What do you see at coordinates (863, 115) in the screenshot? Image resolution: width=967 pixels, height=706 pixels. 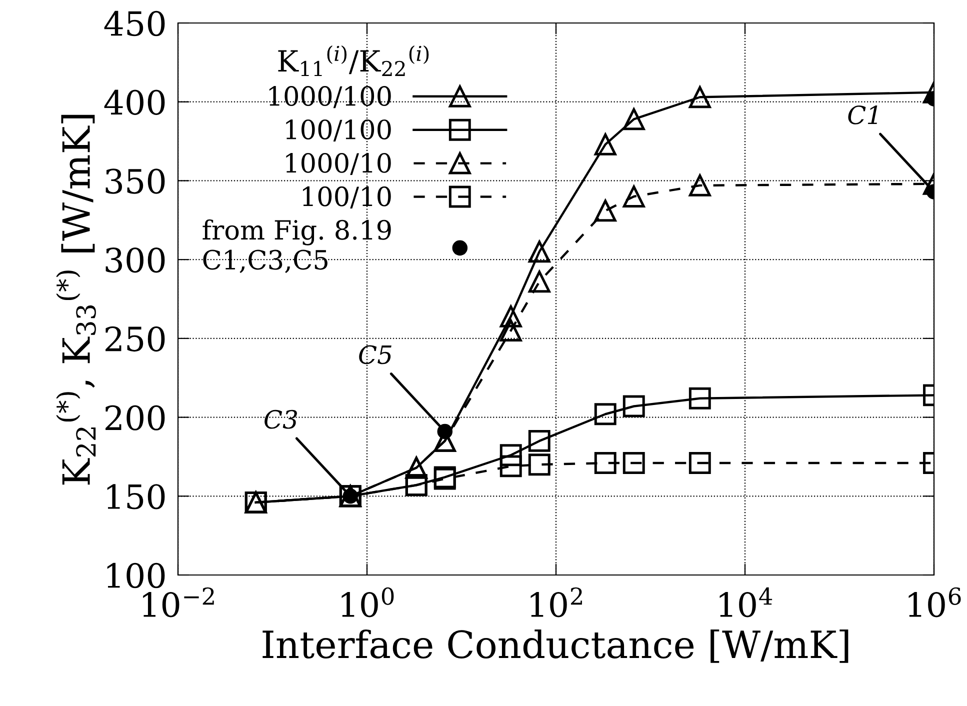 I see `annotation: C1` at bounding box center [863, 115].